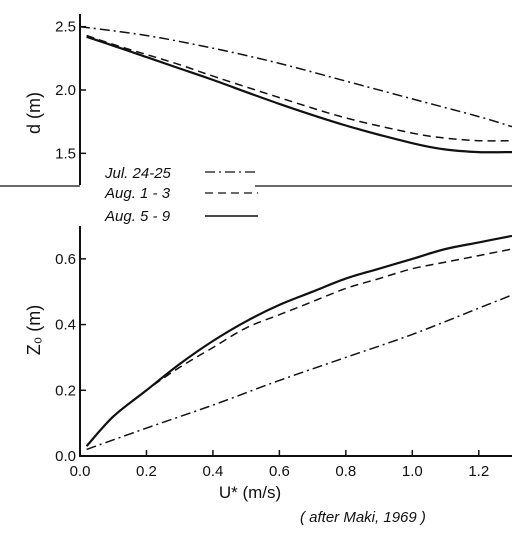 Image resolution: width=512 pixels, height=537 pixels. I want to click on x-tick-label: 0.4, so click(212, 471).